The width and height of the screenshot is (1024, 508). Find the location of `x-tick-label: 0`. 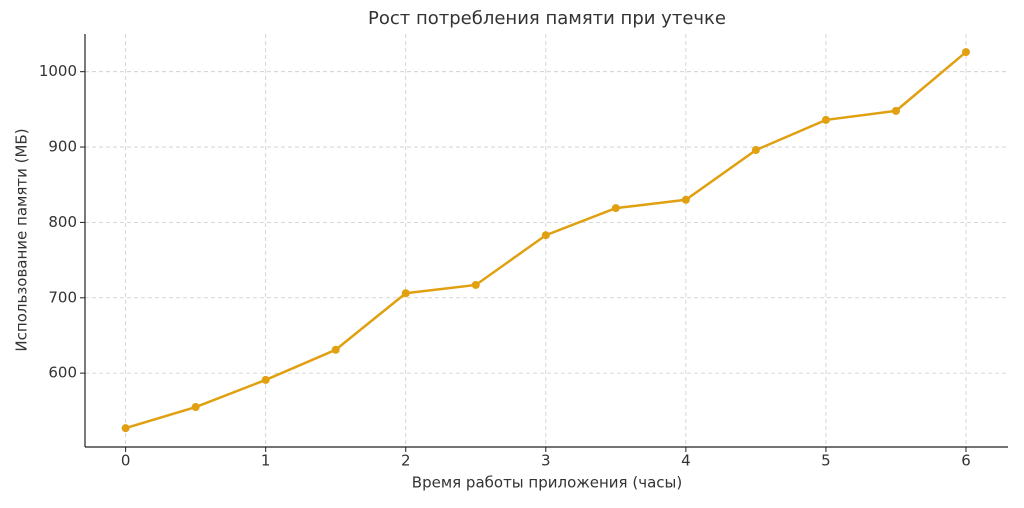

x-tick-label: 0 is located at coordinates (126, 461).